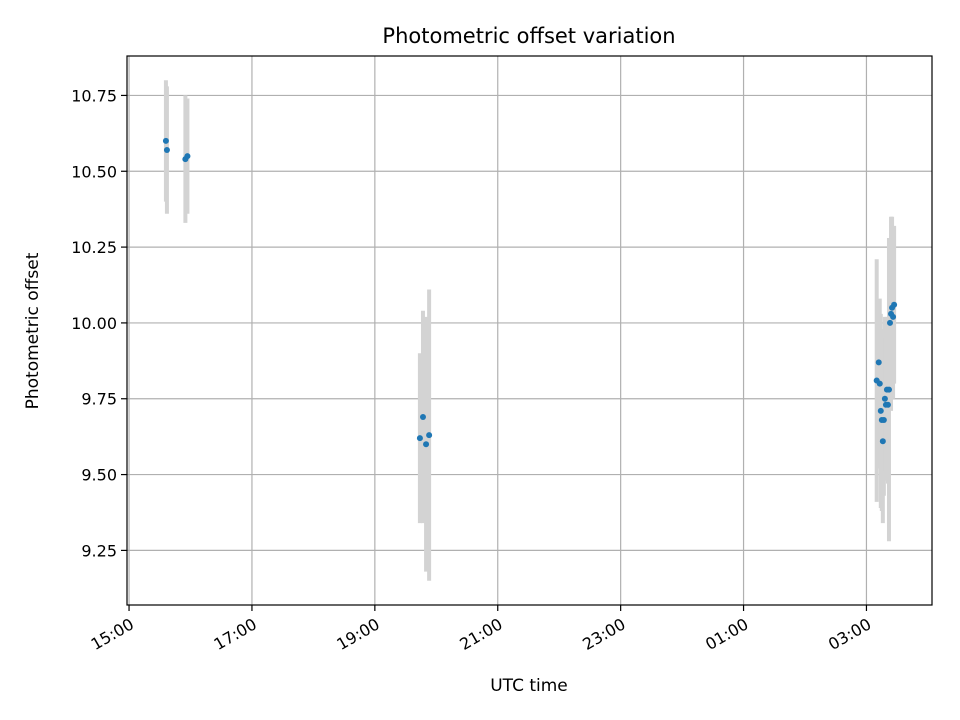  What do you see at coordinates (33, 330) in the screenshot?
I see `y-axis-label: Photometric offset` at bounding box center [33, 330].